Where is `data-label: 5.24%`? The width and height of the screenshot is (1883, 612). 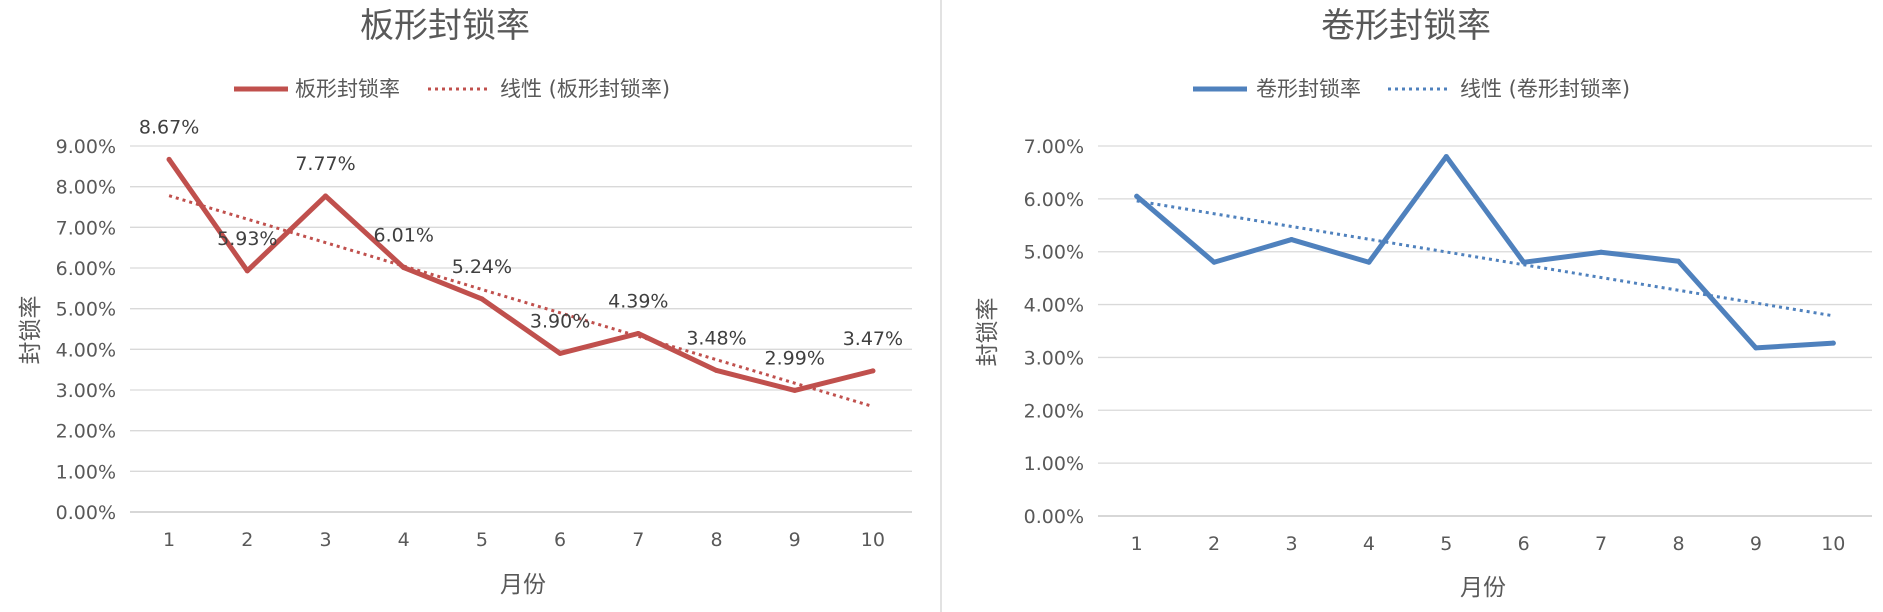 data-label: 5.24% is located at coordinates (482, 267).